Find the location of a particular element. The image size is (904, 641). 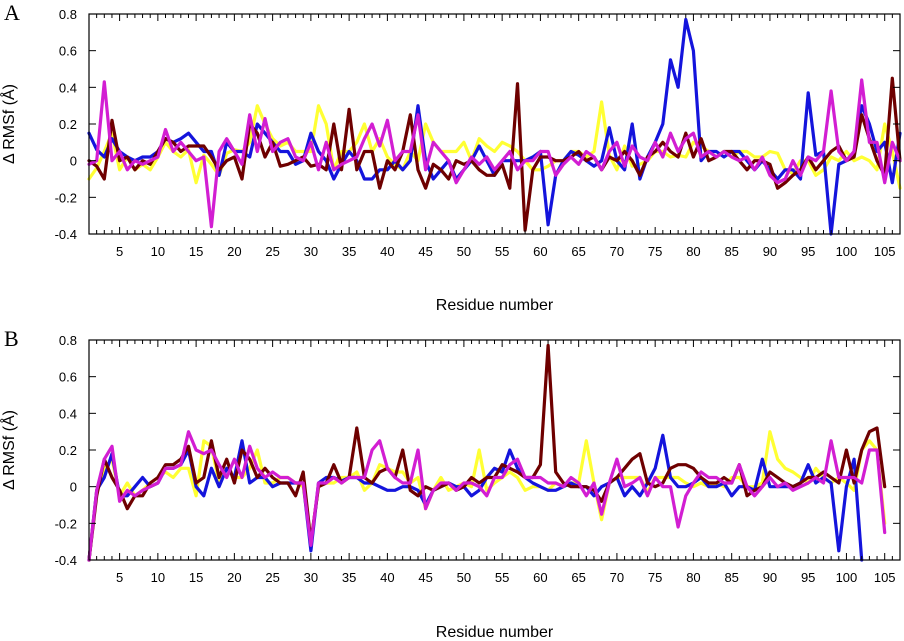

panel-letter: B is located at coordinates (11, 338).